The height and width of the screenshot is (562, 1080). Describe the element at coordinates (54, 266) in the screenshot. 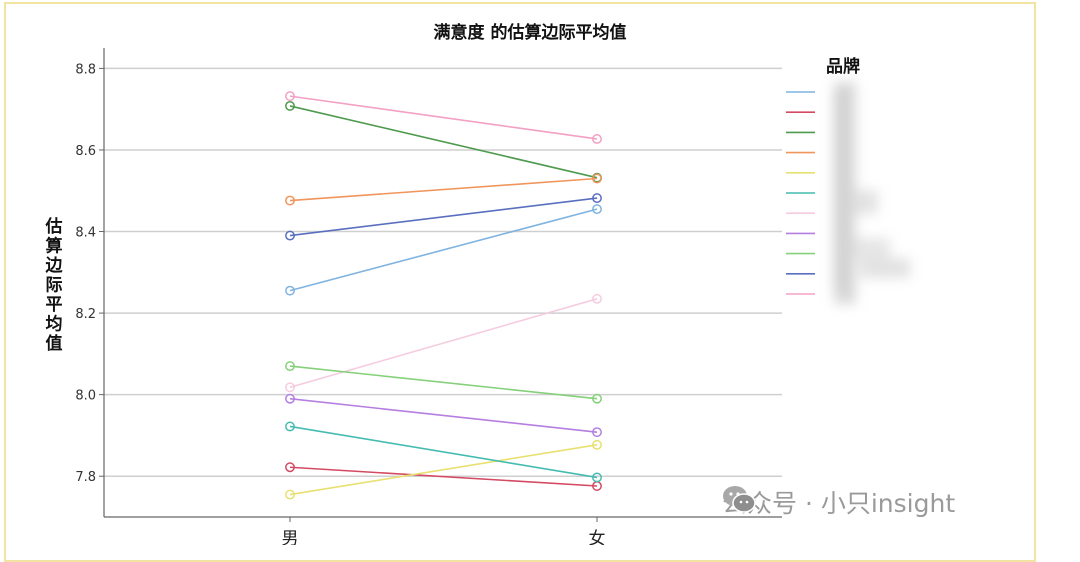

I see `y-axis-label-char: 边` at that location.